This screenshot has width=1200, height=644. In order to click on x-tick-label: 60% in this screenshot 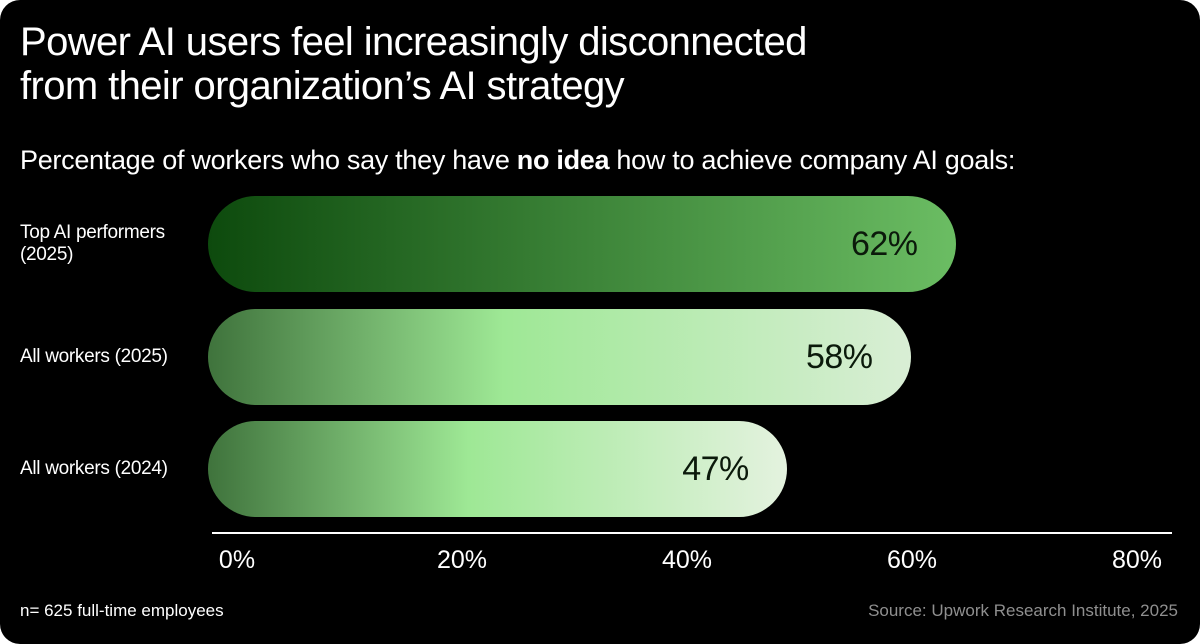, I will do `click(912, 560)`.